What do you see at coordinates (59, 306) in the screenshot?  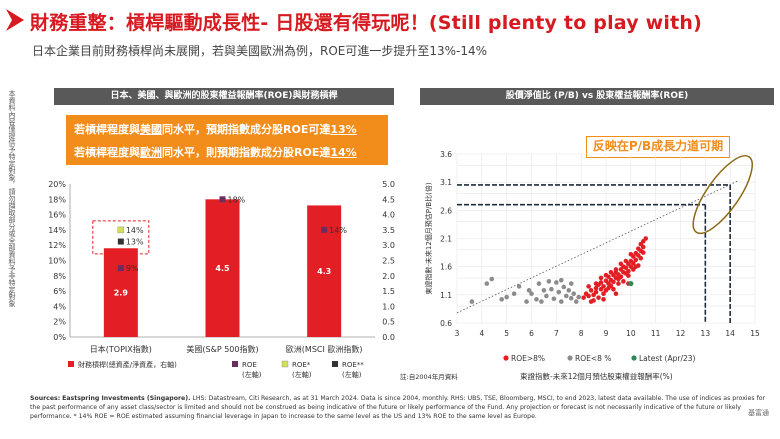 I see `left-y-tick-label: 4%` at bounding box center [59, 306].